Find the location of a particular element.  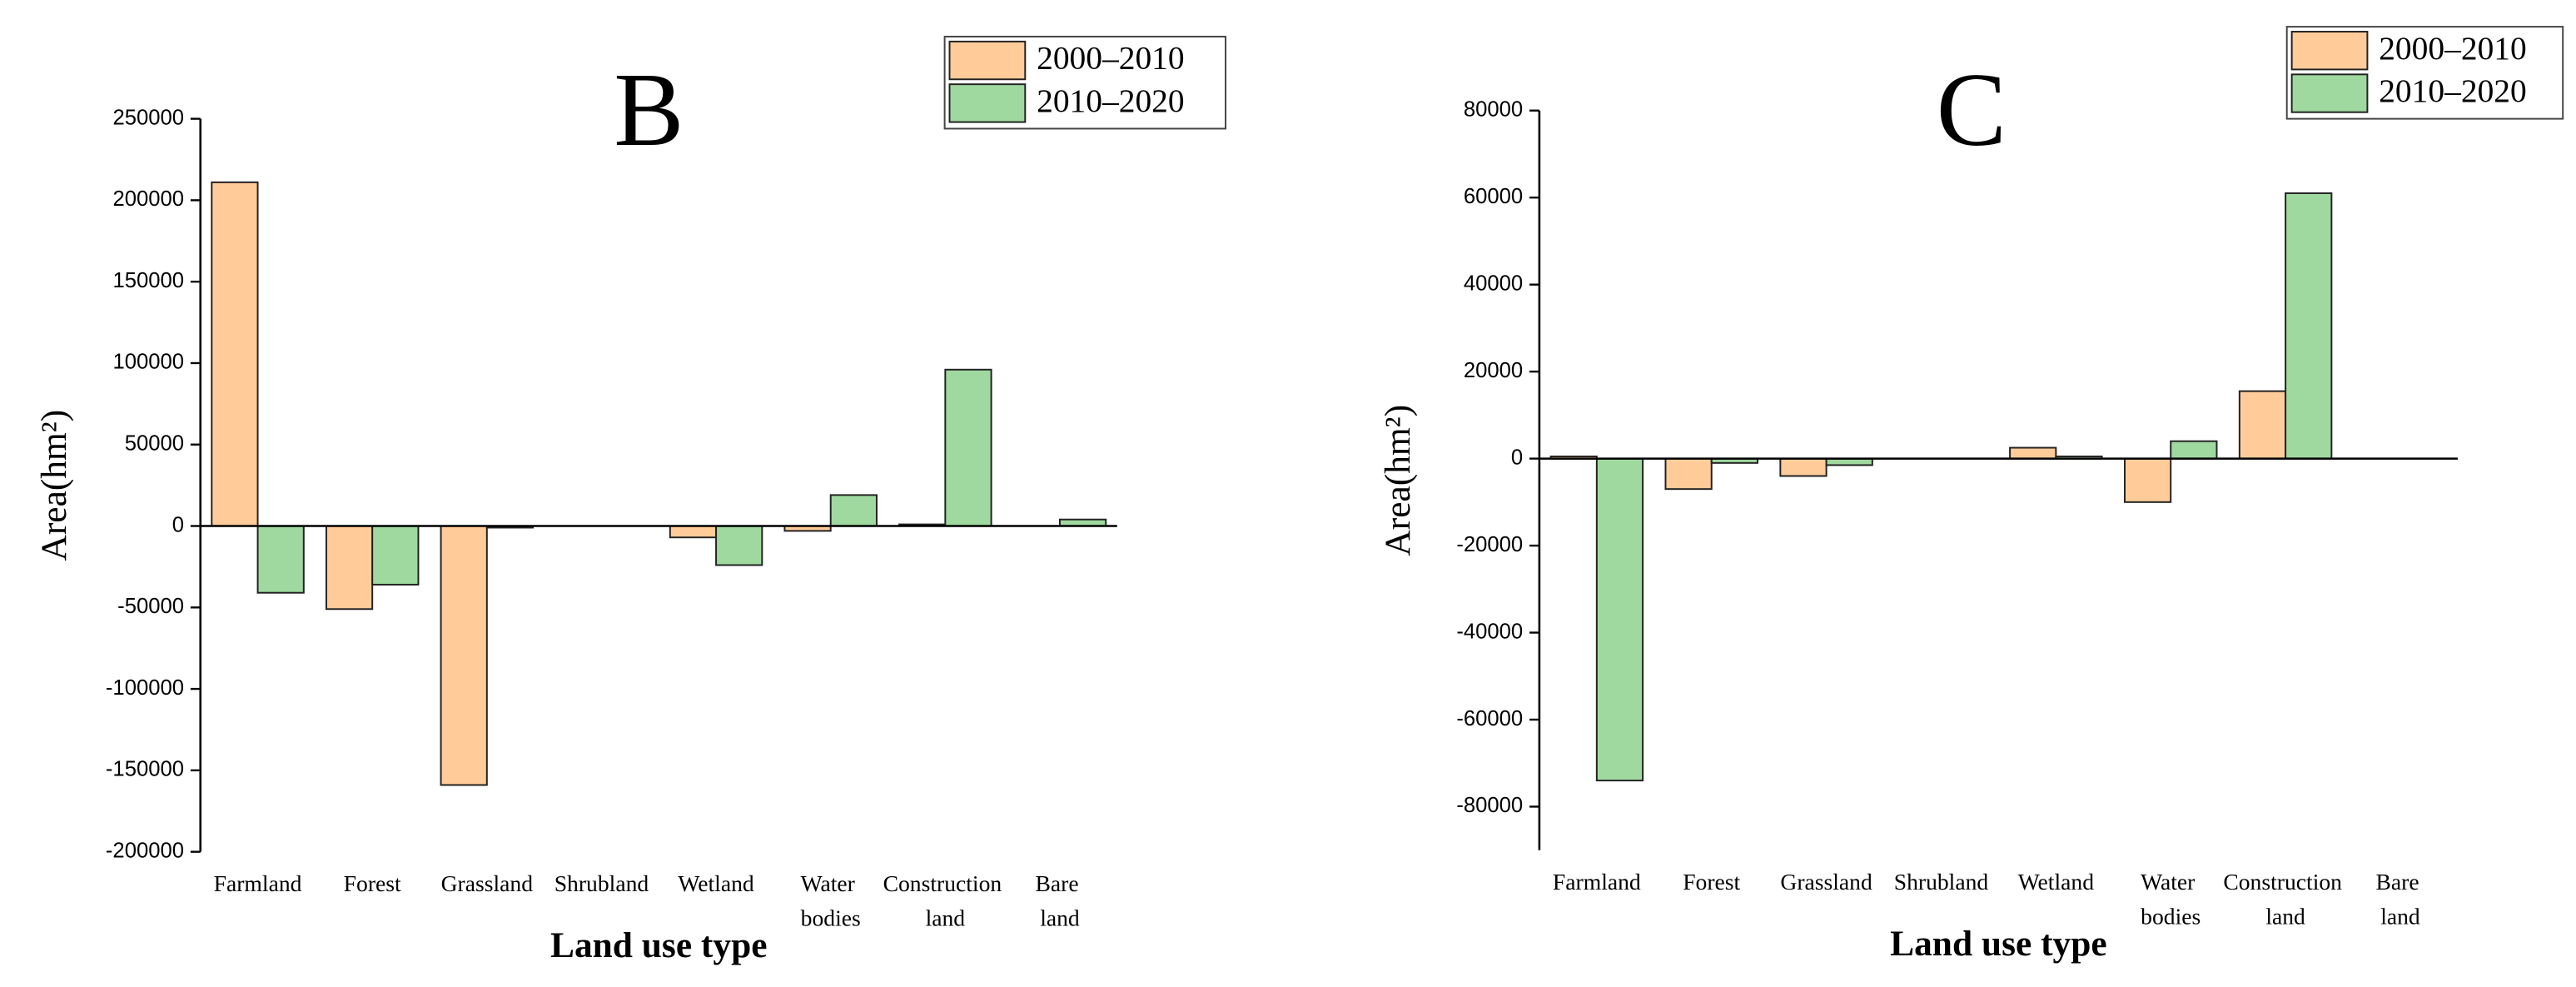

y-tick-label: 250000 is located at coordinates (148, 117).